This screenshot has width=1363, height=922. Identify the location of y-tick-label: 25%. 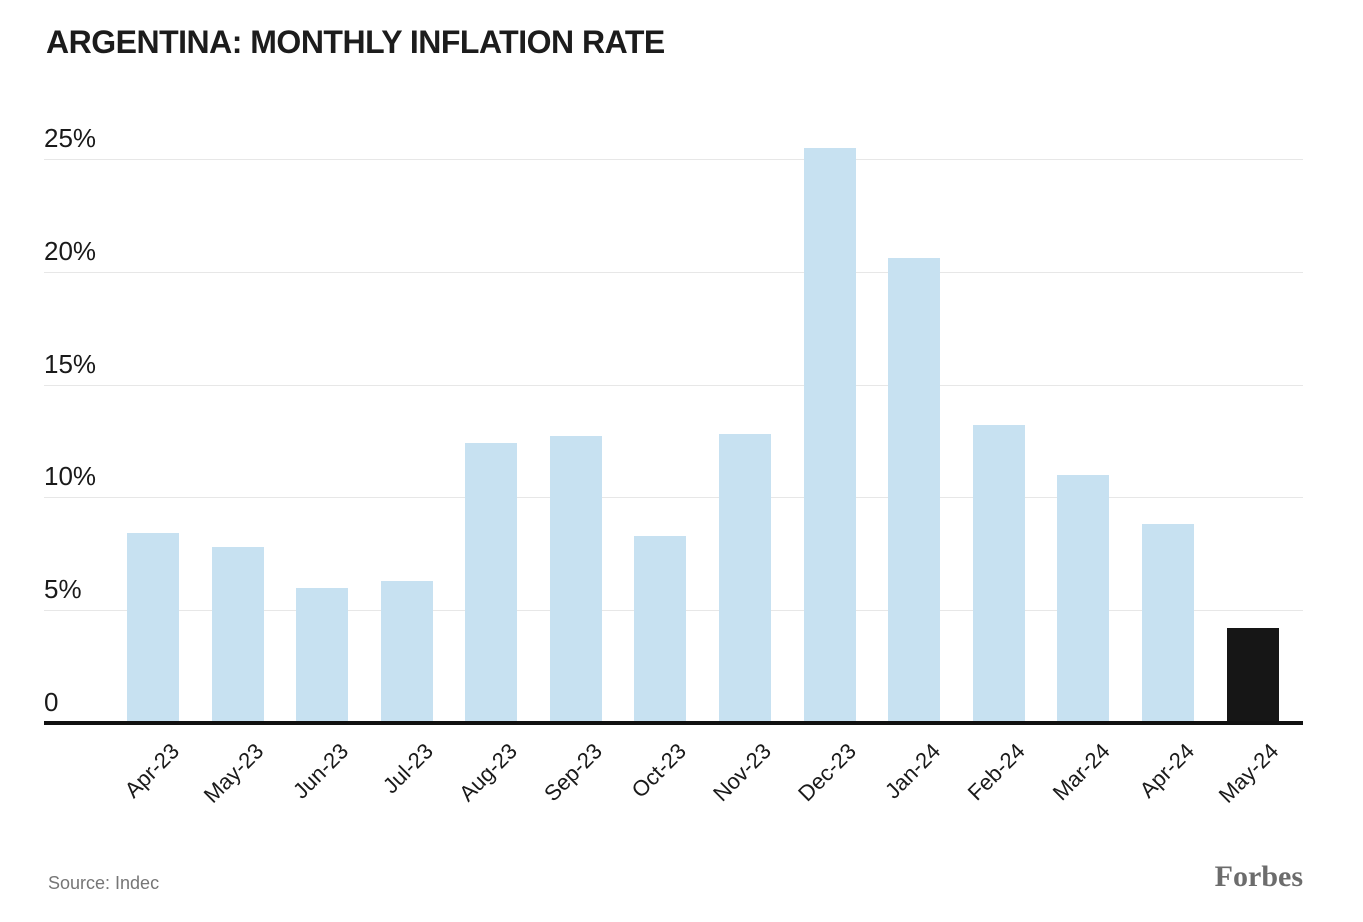
(70, 138).